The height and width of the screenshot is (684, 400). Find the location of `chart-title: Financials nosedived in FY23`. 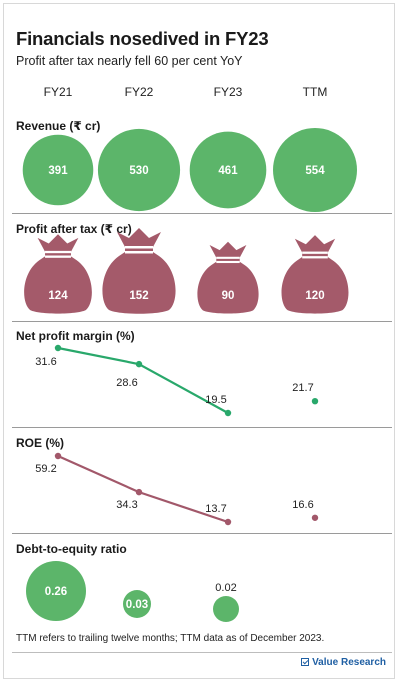

chart-title: Financials nosedived in FY23 is located at coordinates (142, 38).